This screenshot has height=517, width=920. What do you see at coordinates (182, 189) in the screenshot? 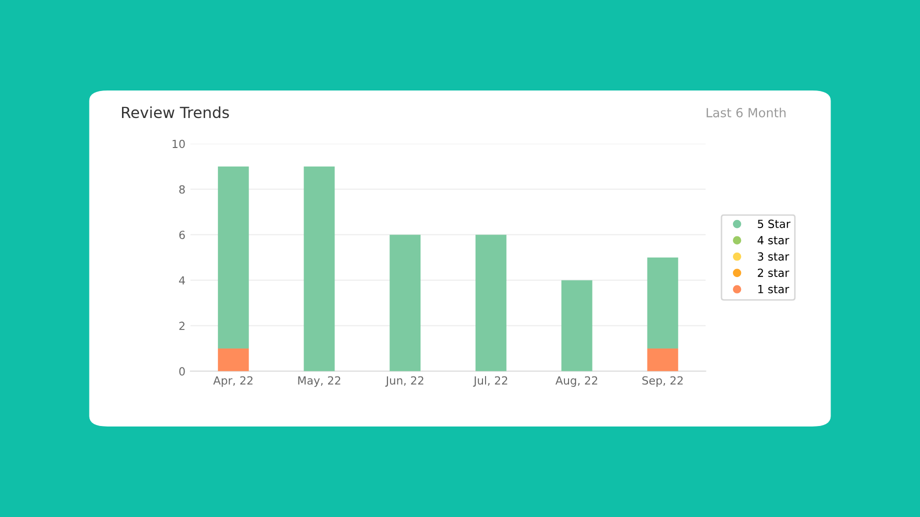
I see `y-tick-label: 8` at bounding box center [182, 189].